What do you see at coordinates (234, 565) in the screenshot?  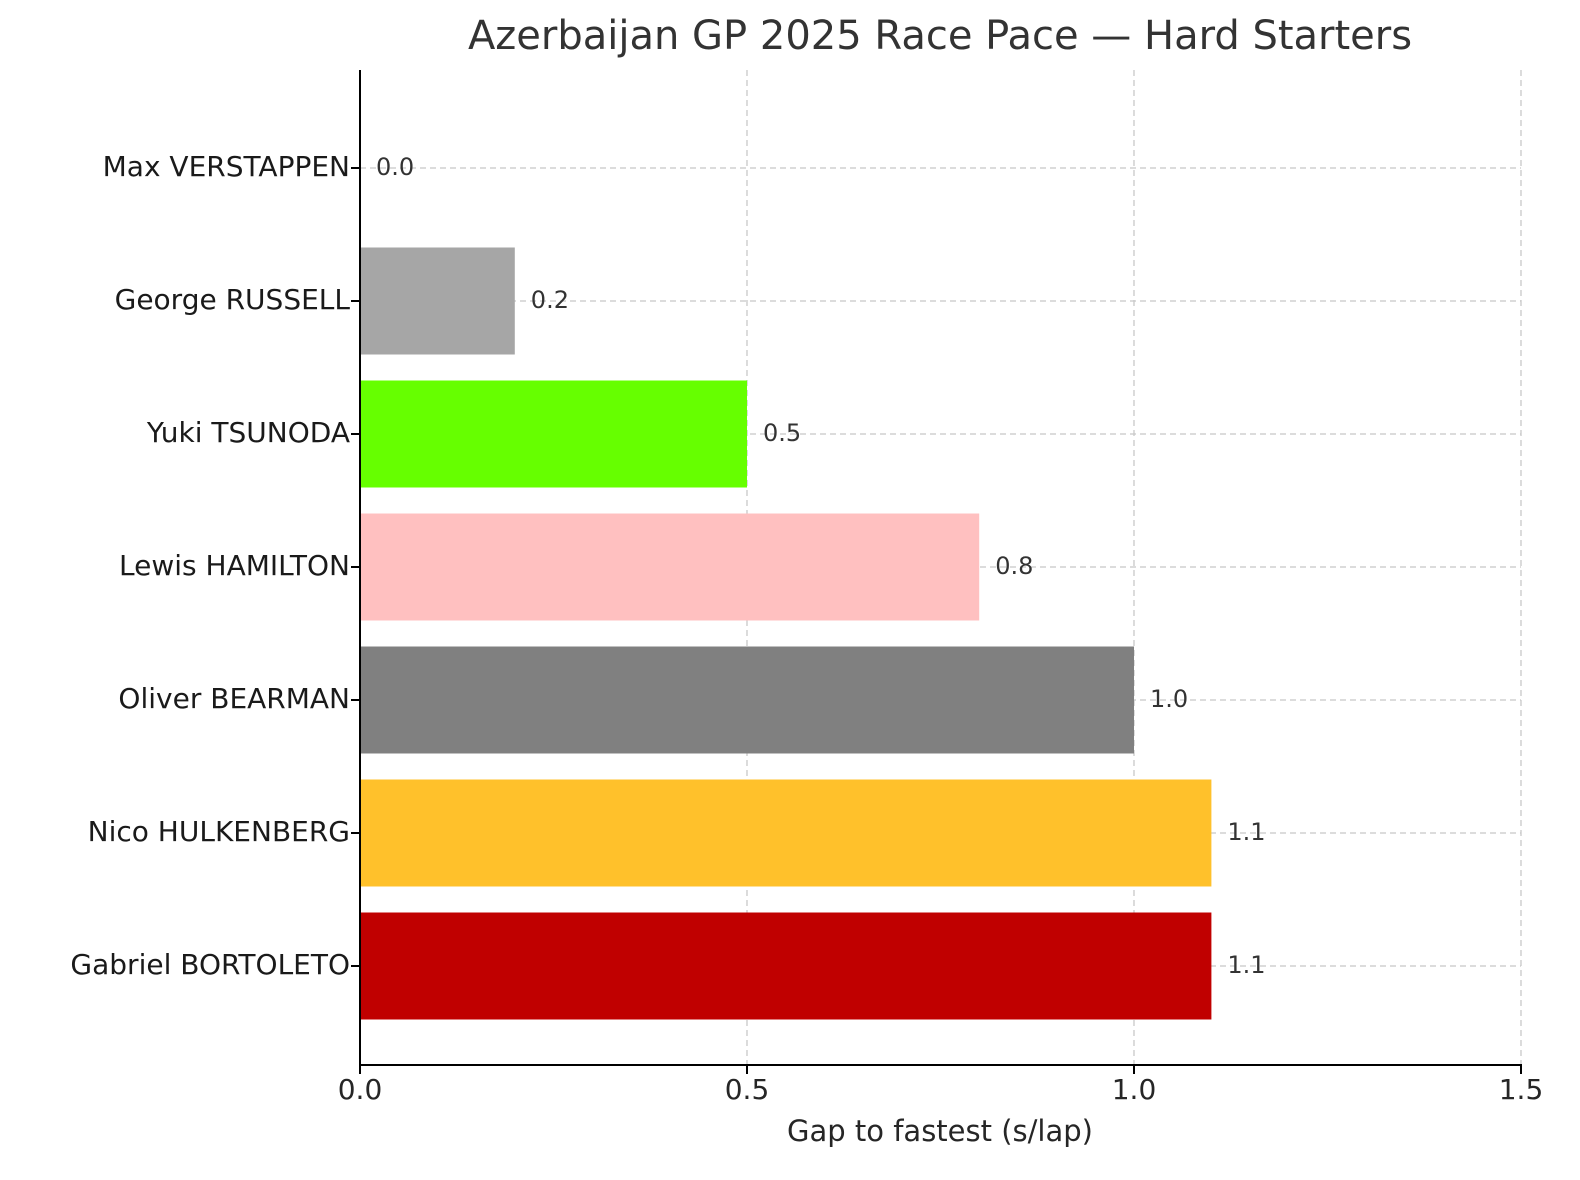 I see `y-tick-label: Lewis HAMILTON` at bounding box center [234, 565].